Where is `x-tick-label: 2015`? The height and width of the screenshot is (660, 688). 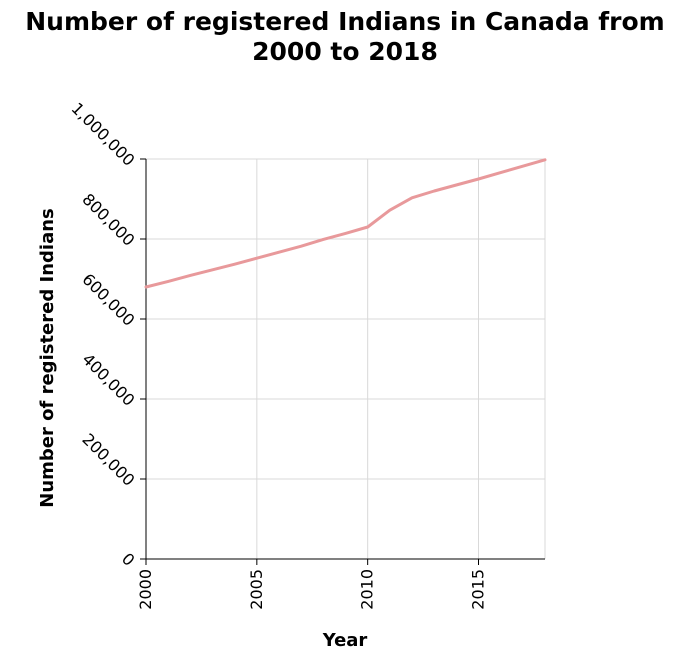
x-tick-label: 2015 is located at coordinates (478, 589).